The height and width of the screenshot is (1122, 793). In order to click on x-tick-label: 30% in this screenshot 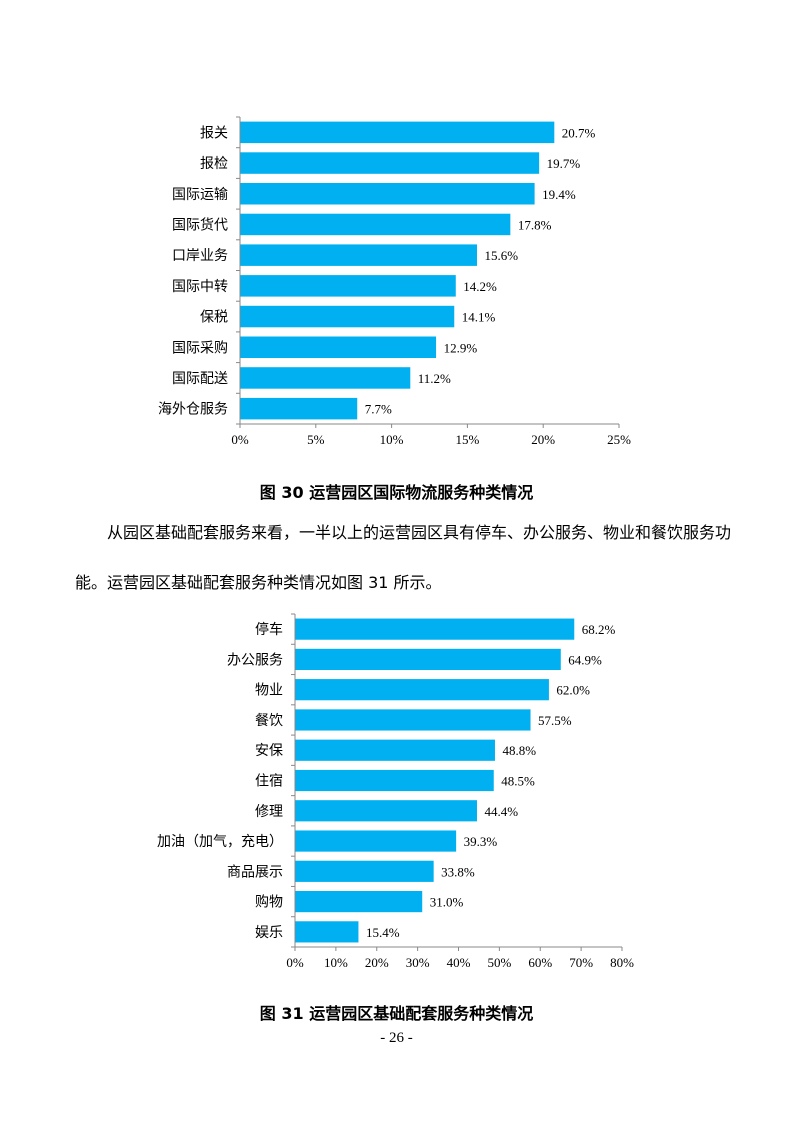, I will do `click(418, 962)`.